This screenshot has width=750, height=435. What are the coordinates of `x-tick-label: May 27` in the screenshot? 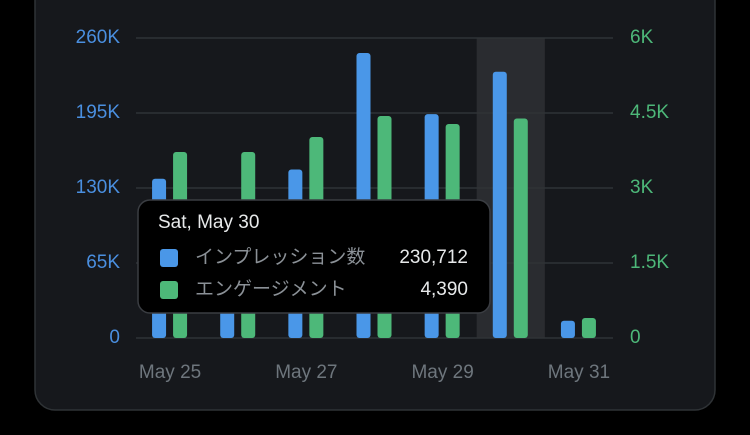 It's located at (306, 372).